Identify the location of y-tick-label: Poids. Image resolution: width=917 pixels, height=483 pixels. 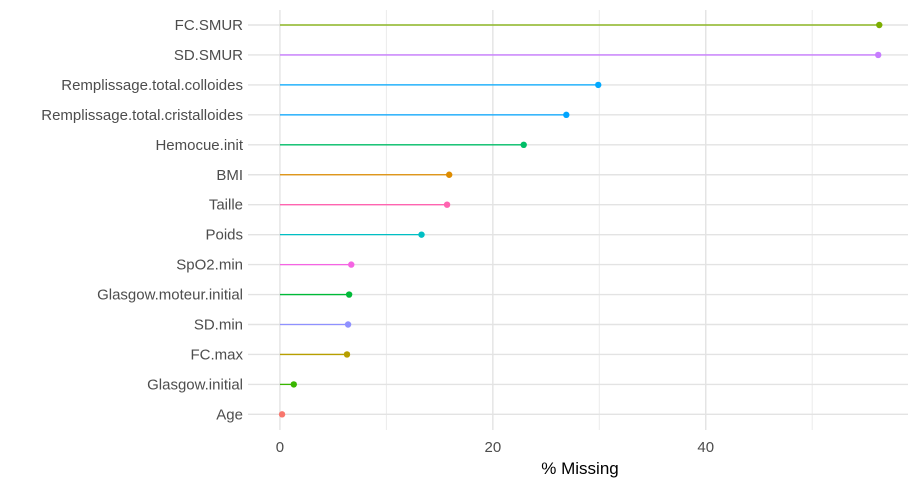
(224, 235).